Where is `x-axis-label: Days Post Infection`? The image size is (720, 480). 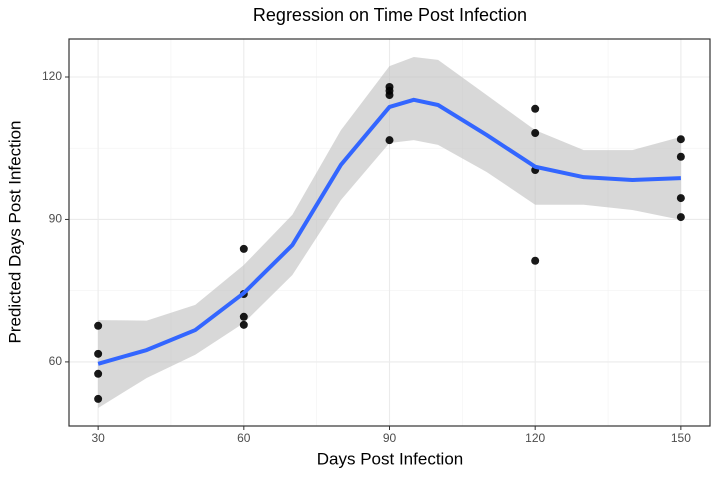
x-axis-label: Days Post Infection is located at coordinates (390, 458).